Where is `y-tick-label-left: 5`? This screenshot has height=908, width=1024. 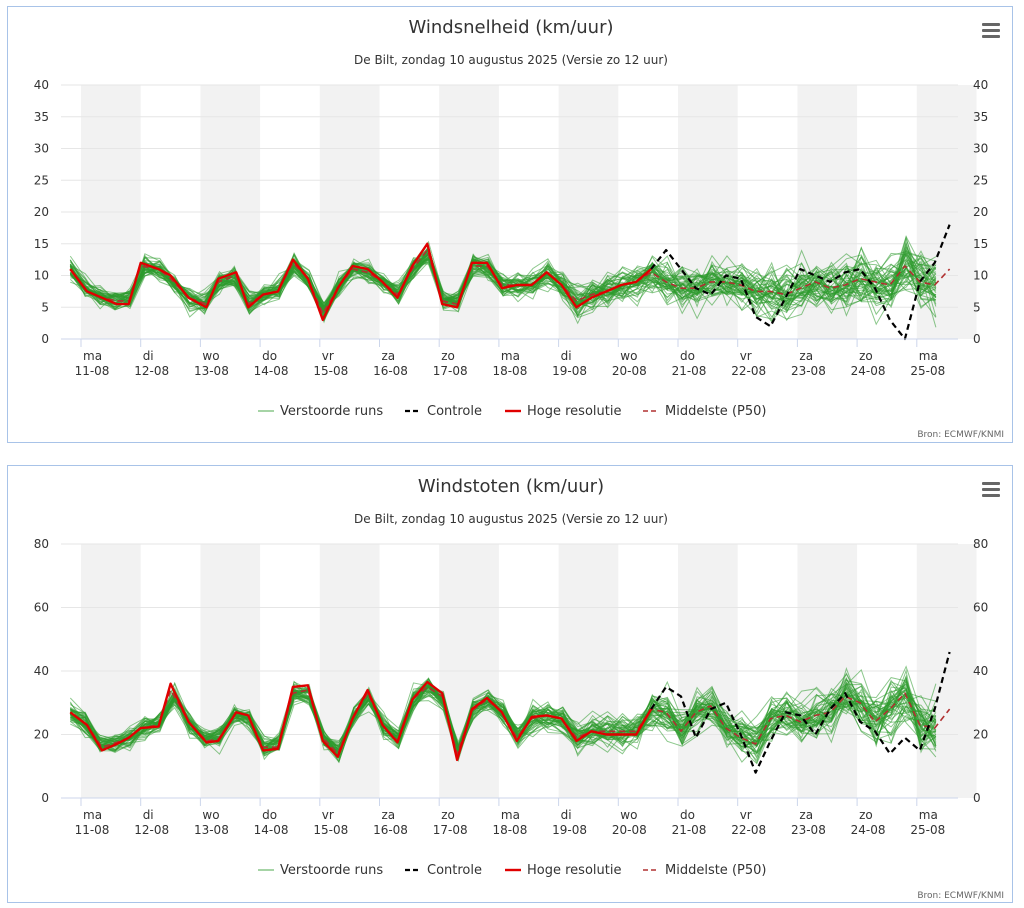
y-tick-label-left: 5 is located at coordinates (45, 307).